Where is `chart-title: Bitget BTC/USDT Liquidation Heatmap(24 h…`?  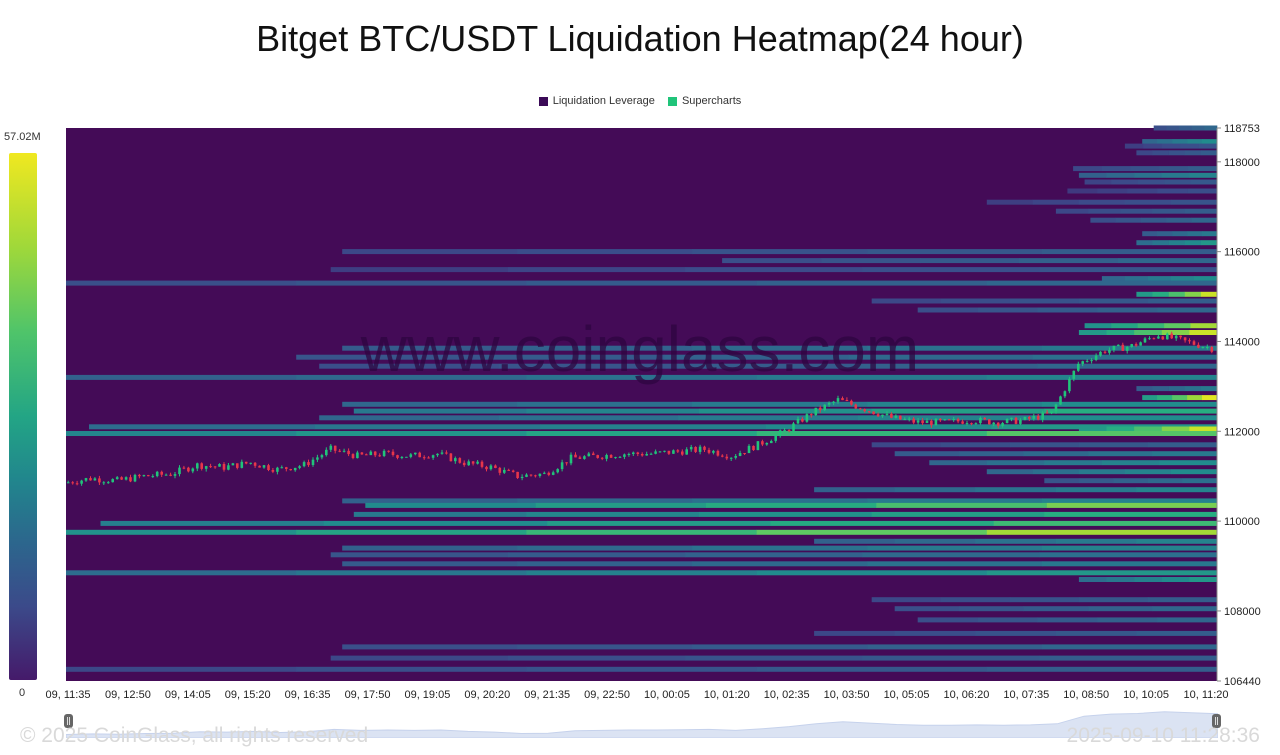
chart-title: Bitget BTC/USDT Liquidation Heatmap(24 h… is located at coordinates (640, 38).